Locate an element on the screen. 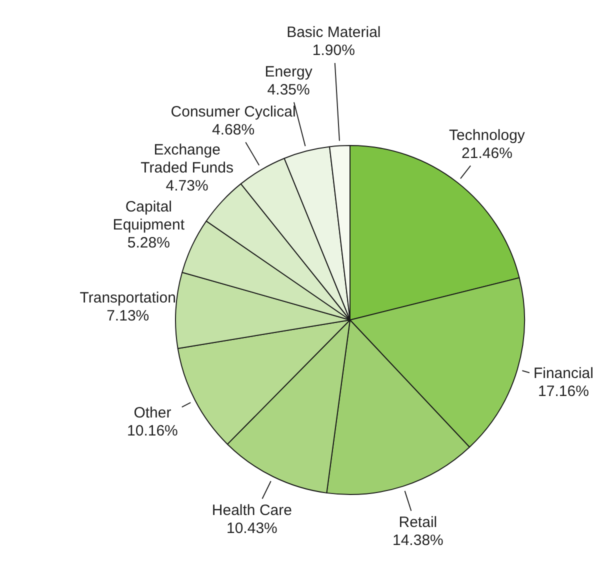 This screenshot has height=584, width=610. slice-label: Capital Equipment is located at coordinates (149, 216).